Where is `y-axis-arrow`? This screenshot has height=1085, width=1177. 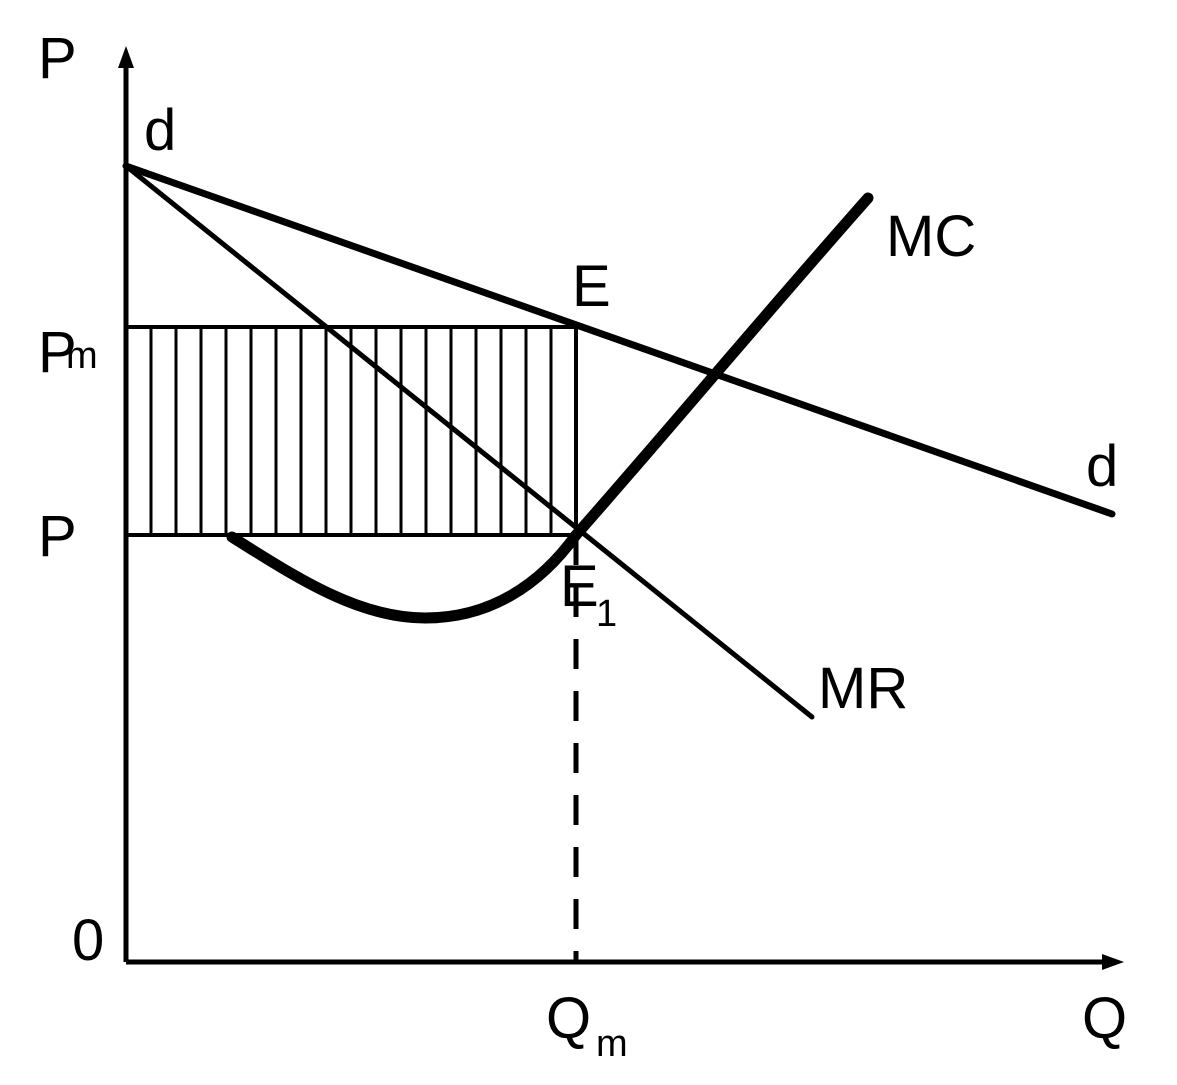 y-axis-arrow is located at coordinates (126, 57).